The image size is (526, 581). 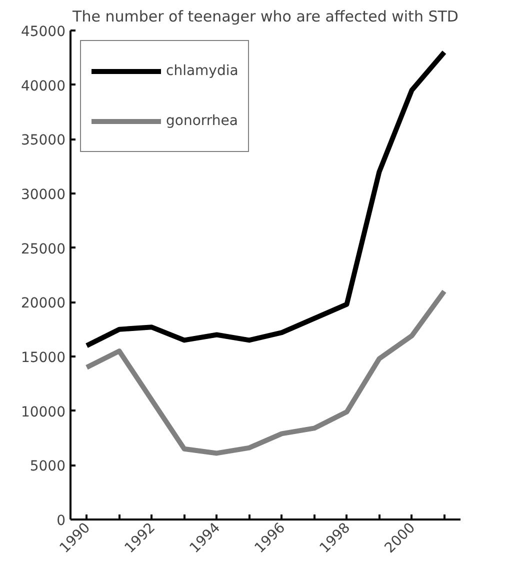 What do you see at coordinates (202, 71) in the screenshot?
I see `legend-label: chlamydia` at bounding box center [202, 71].